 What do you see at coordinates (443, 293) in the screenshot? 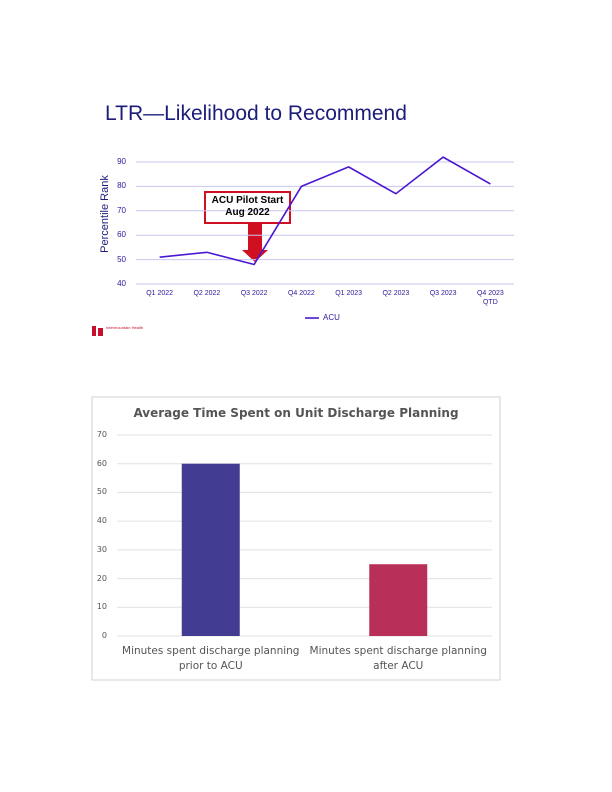
I see `x-tick-label: Q3 2023` at bounding box center [443, 293].